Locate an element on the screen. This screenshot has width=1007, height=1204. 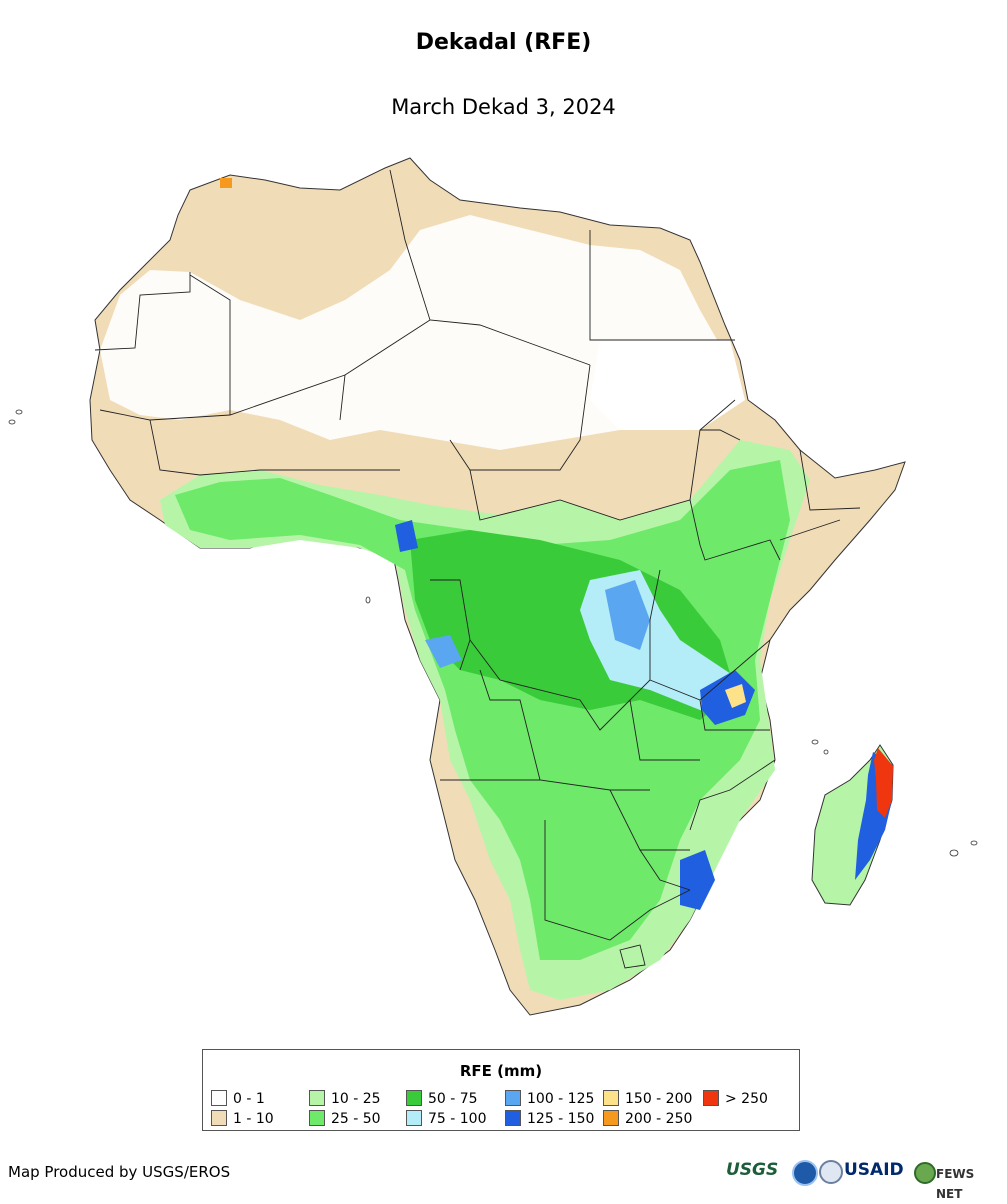
usgs-logo: USGS is located at coordinates (752, 1170).